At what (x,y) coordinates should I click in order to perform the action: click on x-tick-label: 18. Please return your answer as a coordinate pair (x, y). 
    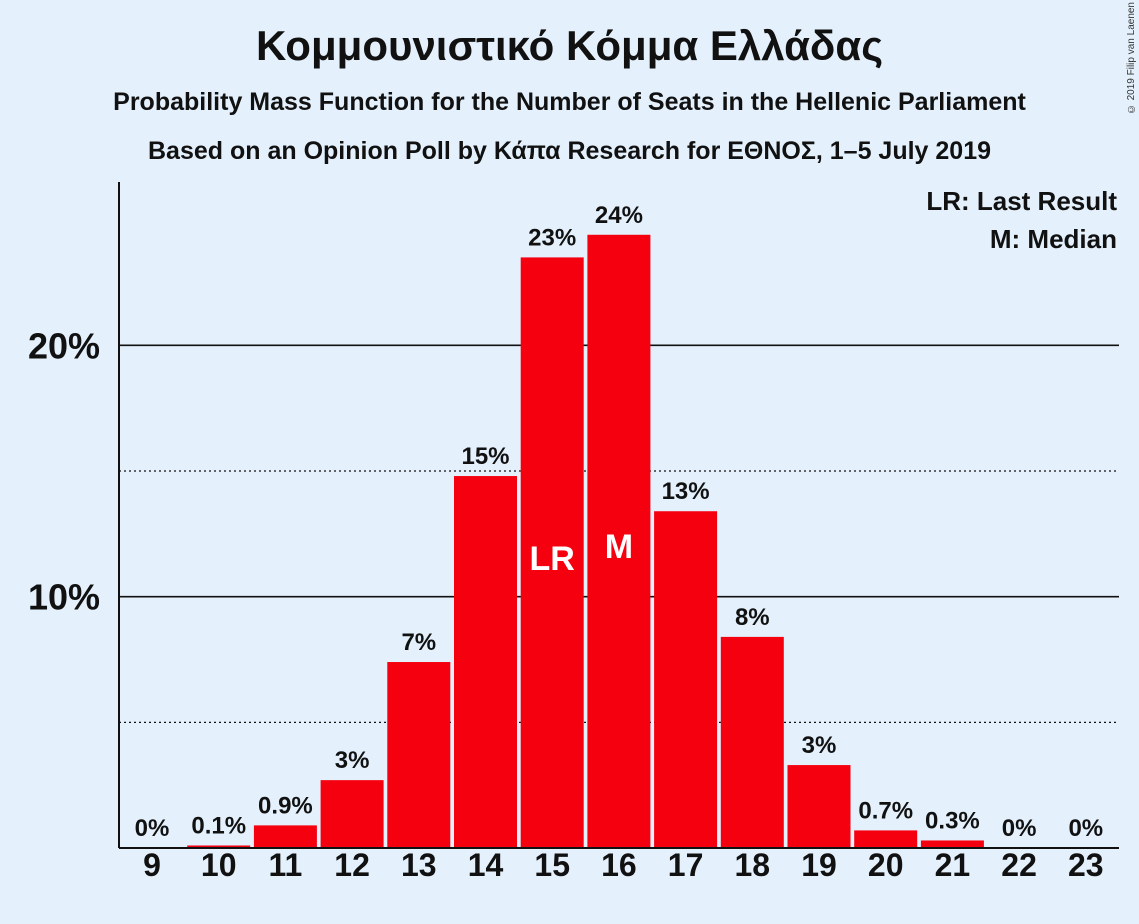
    Looking at the image, I should click on (753, 865).